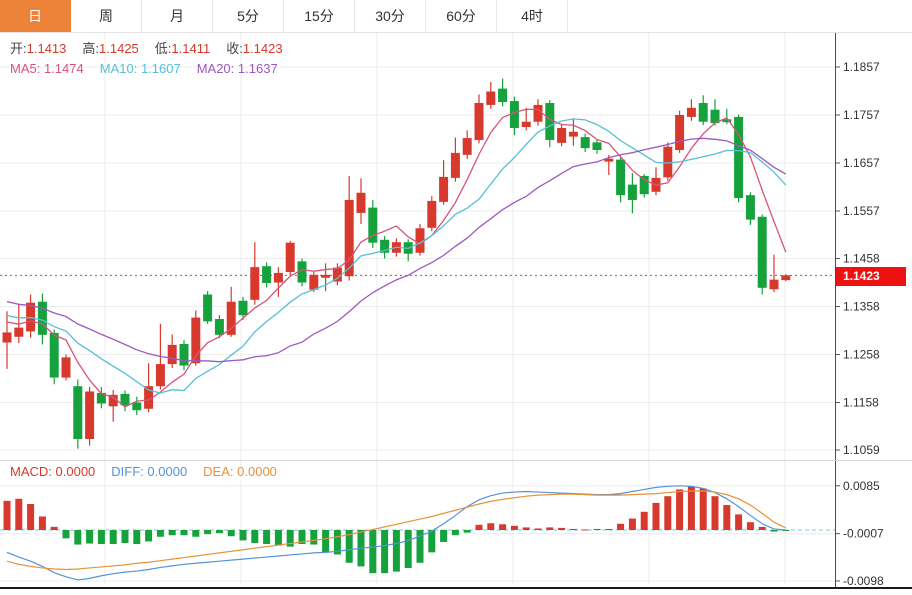 The height and width of the screenshot is (595, 912). I want to click on chart-bottom-border, so click(456, 588).